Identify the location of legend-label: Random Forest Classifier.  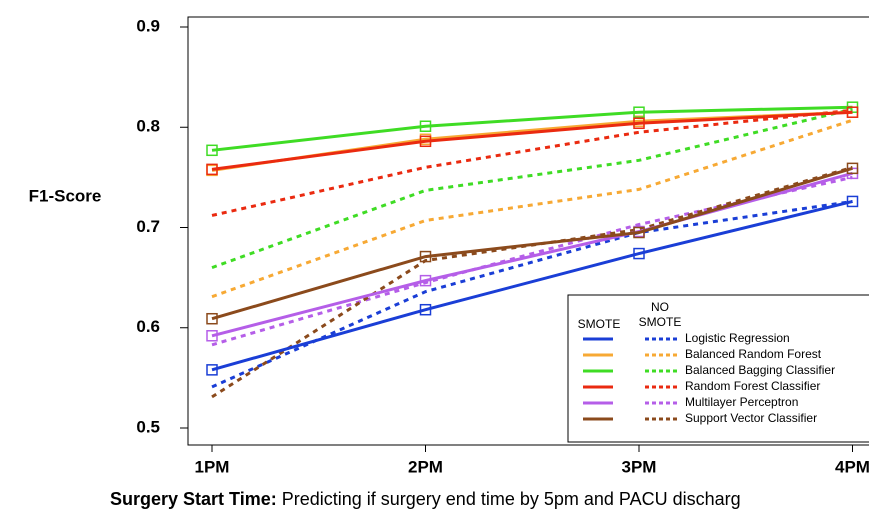
(752, 386).